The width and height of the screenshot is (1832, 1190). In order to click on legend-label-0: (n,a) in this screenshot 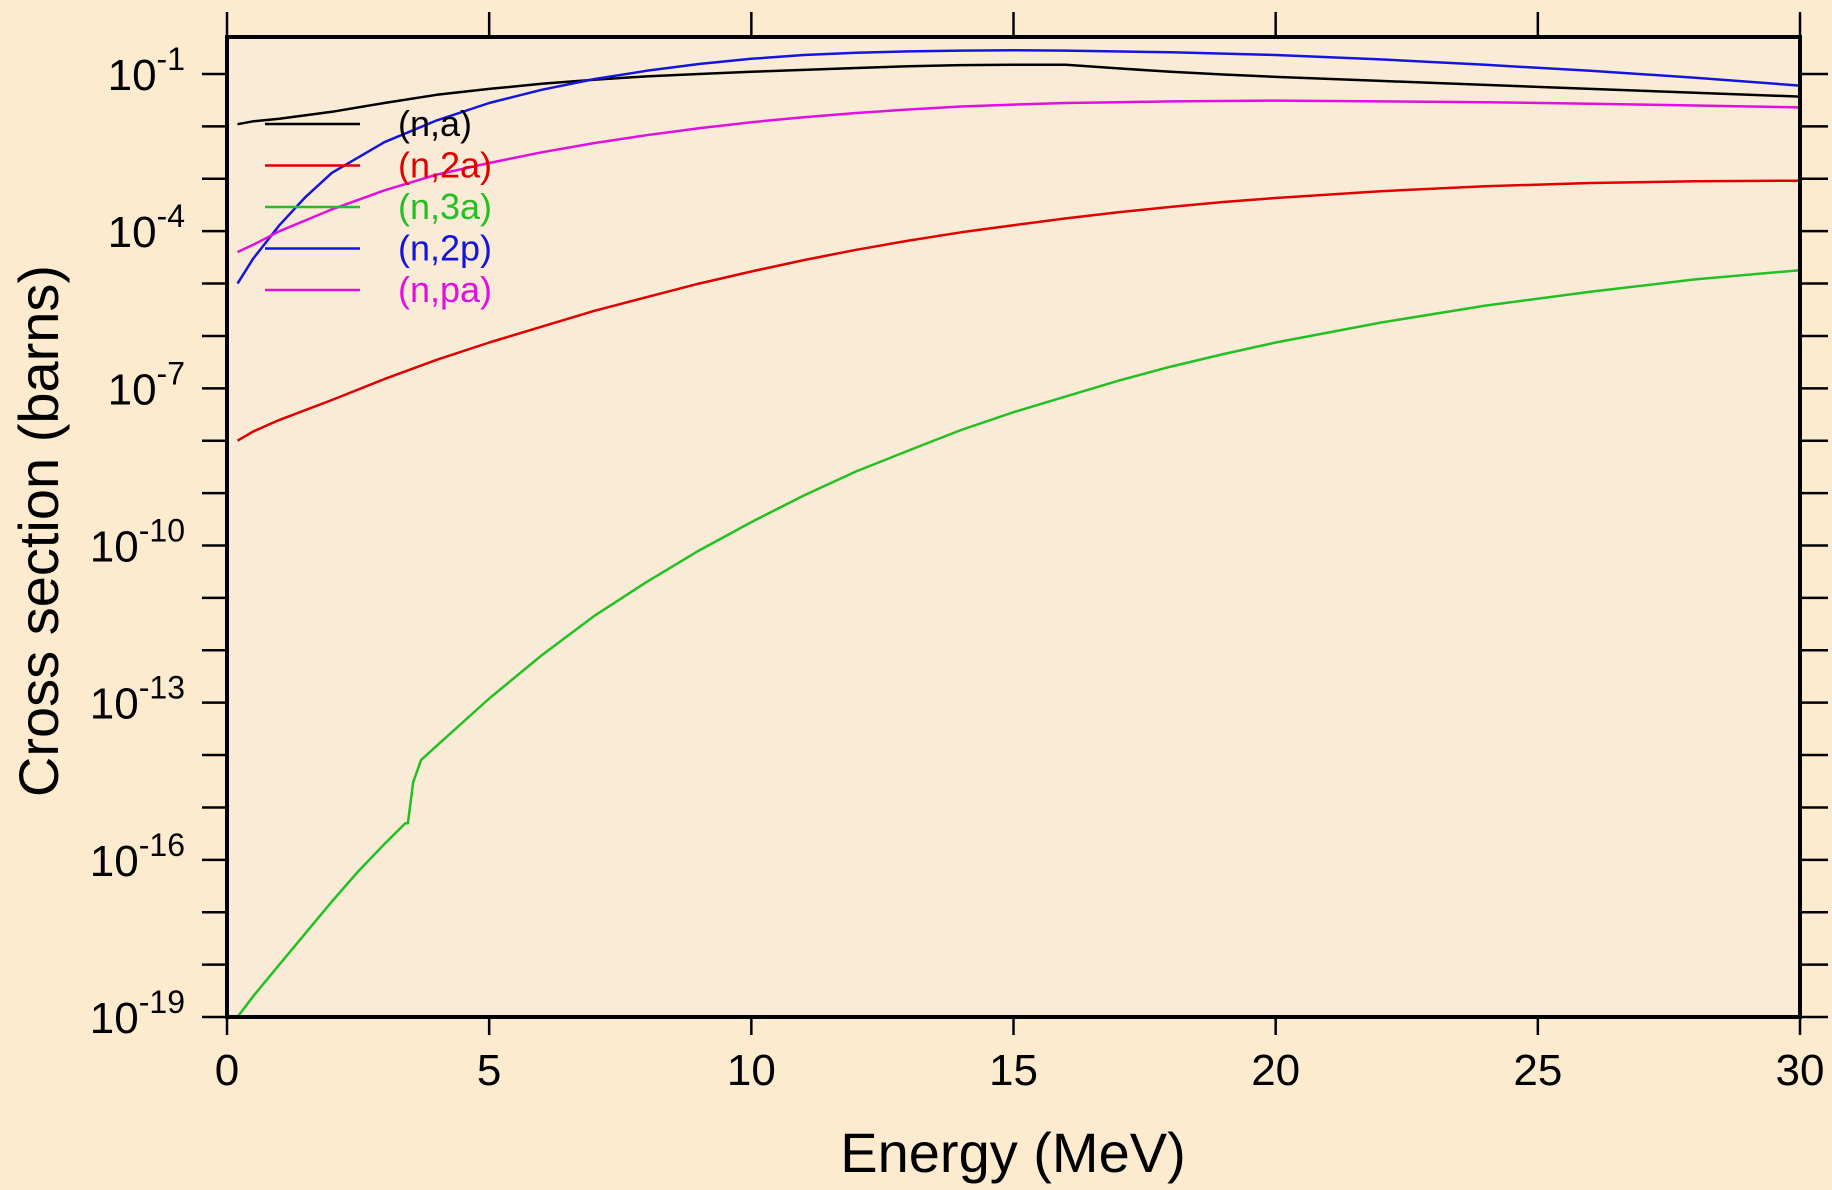, I will do `click(435, 123)`.